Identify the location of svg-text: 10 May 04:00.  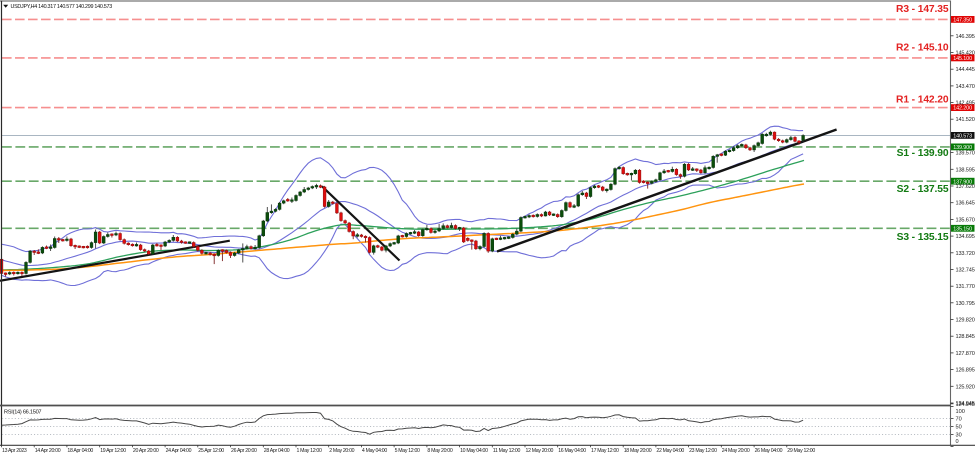
(474, 451).